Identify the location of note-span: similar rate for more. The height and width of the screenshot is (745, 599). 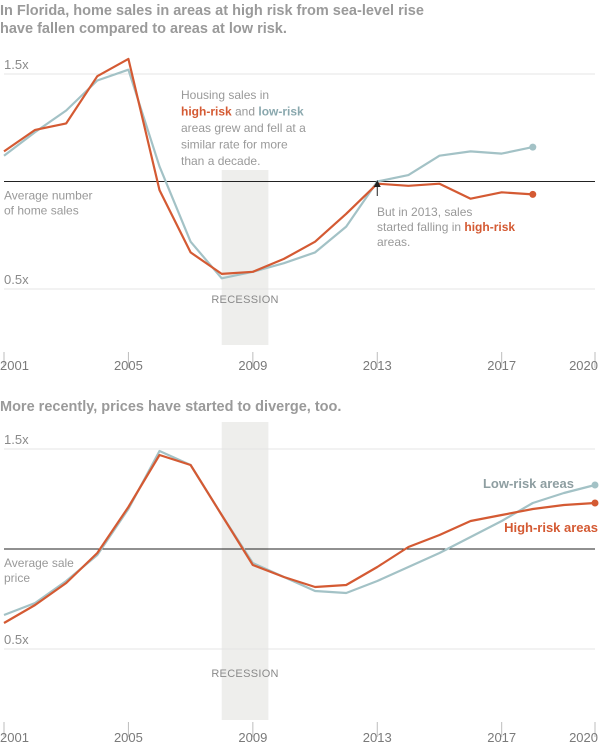
(234, 145).